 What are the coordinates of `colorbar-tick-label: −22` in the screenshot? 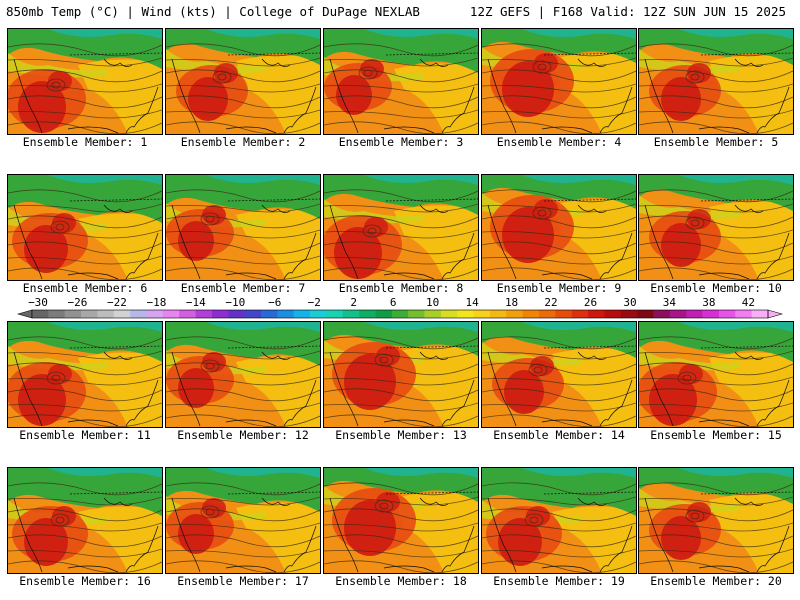 It's located at (117, 302).